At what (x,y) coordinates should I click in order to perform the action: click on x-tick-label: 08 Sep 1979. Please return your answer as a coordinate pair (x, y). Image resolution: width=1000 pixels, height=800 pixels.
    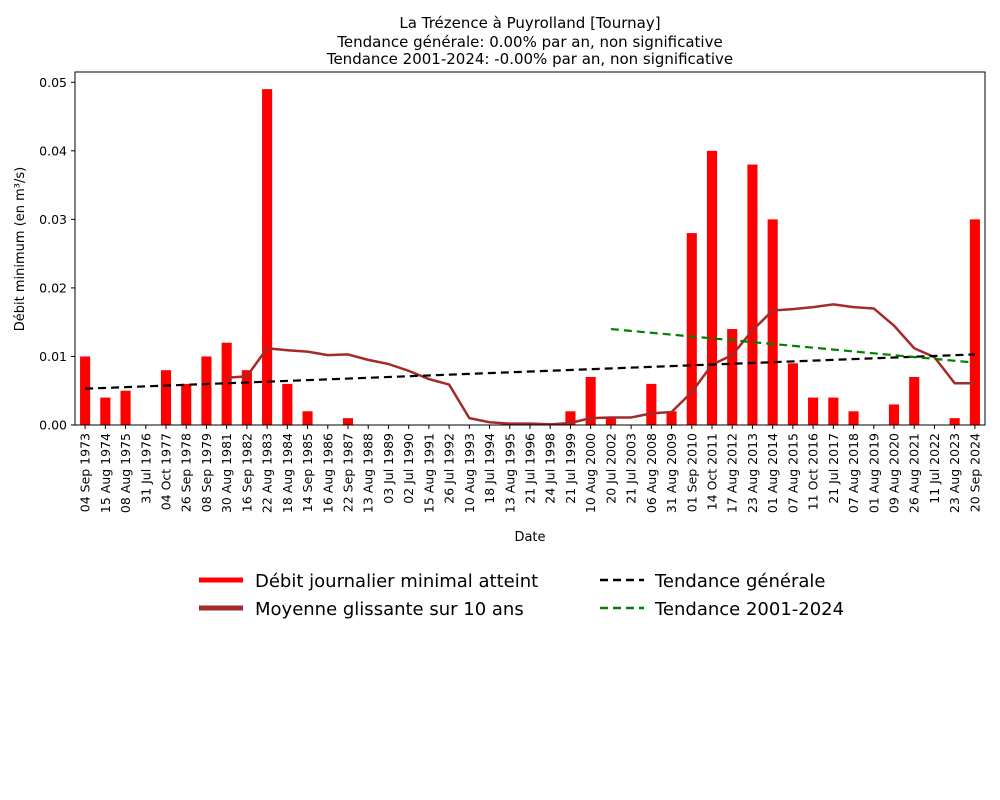
    Looking at the image, I should click on (206, 472).